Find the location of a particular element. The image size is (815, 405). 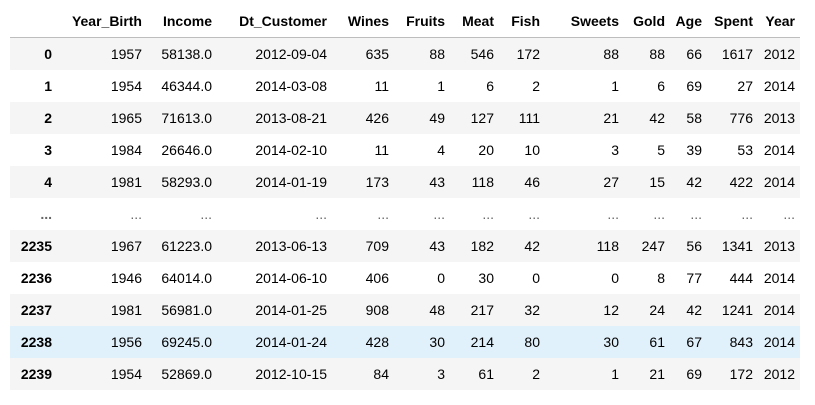

column-header: Income is located at coordinates (182, 21).